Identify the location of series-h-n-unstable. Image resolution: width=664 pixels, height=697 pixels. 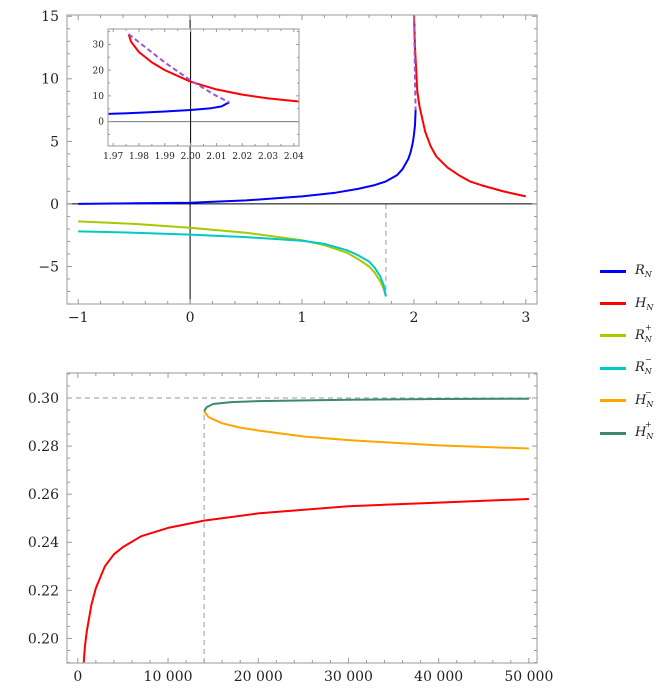
(178, 68).